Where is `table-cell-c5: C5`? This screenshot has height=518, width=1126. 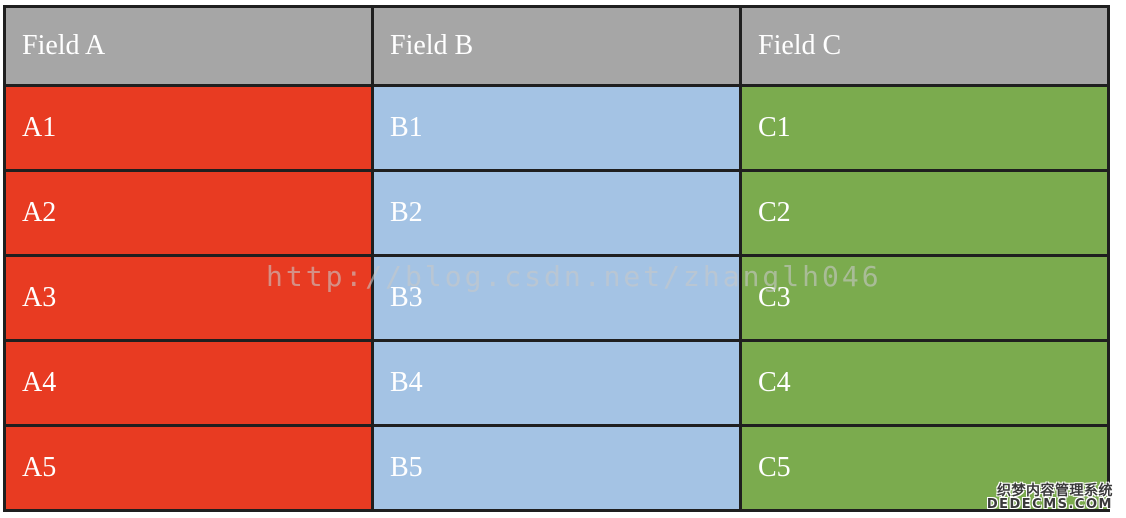
table-cell-c5: C5 is located at coordinates (924, 468).